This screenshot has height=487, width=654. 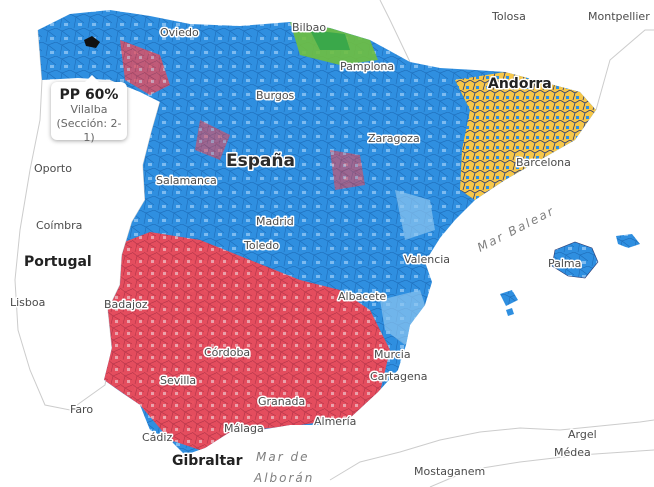 What do you see at coordinates (520, 84) in the screenshot?
I see `country-label-andorra: Andorra` at bounding box center [520, 84].